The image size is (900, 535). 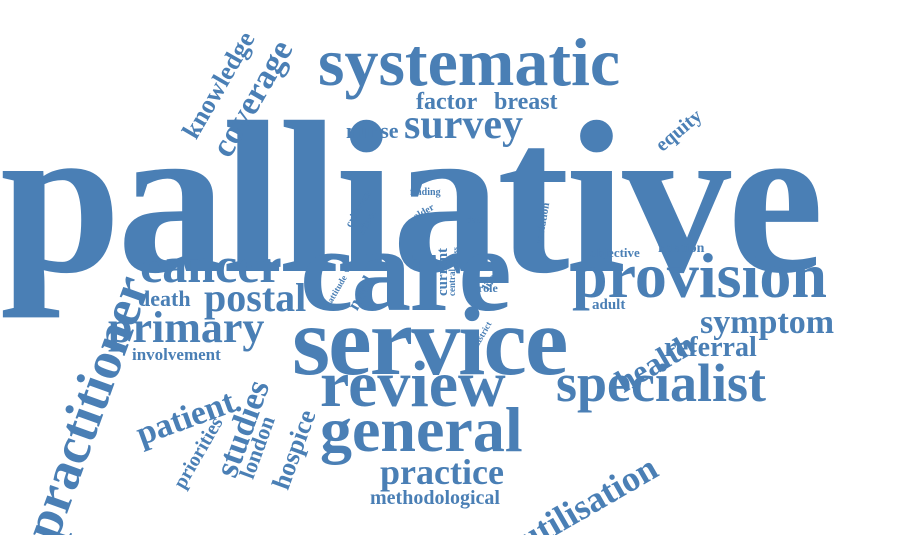 I want to click on word-practice: practice, so click(x=442, y=472).